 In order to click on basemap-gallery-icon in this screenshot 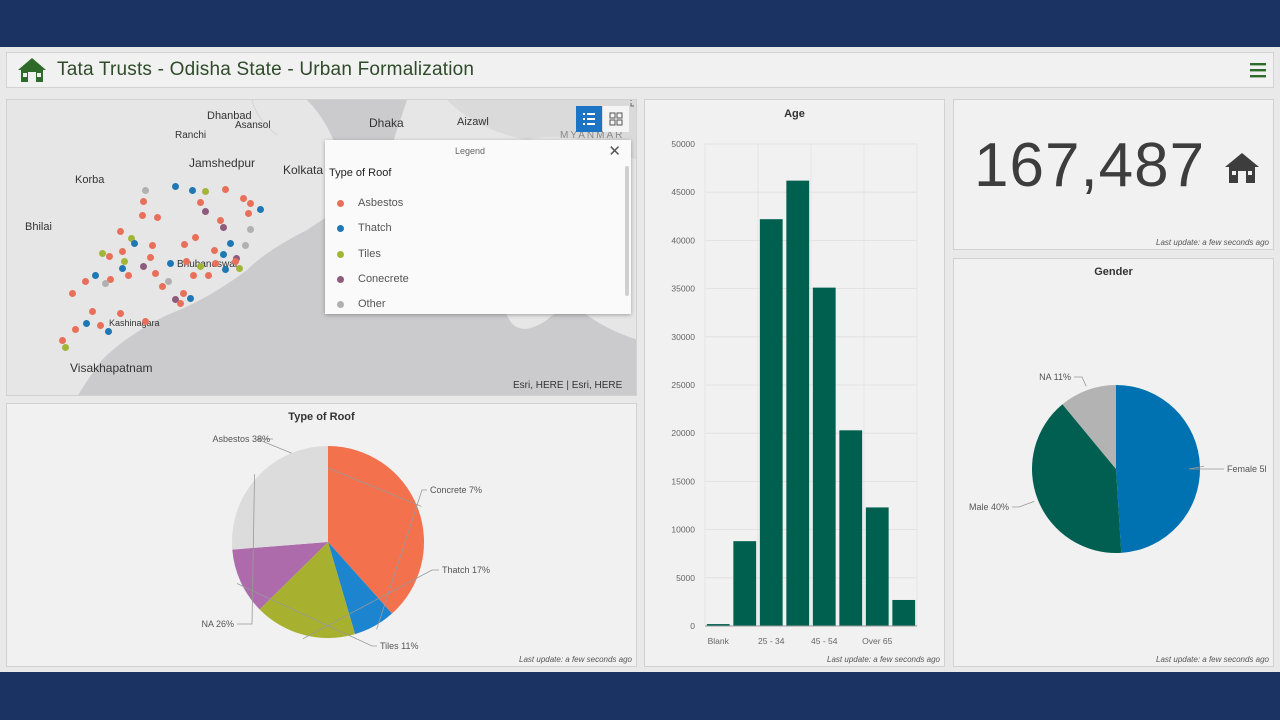, I will do `click(616, 119)`.